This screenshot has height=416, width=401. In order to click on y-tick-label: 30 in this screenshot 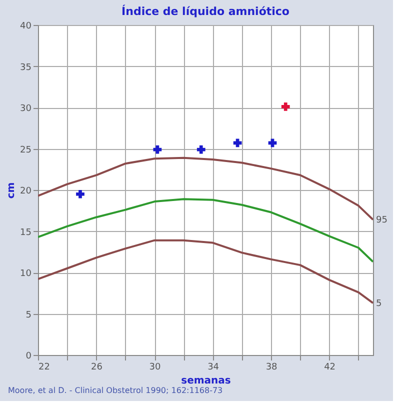, I will do `click(26, 109)`.